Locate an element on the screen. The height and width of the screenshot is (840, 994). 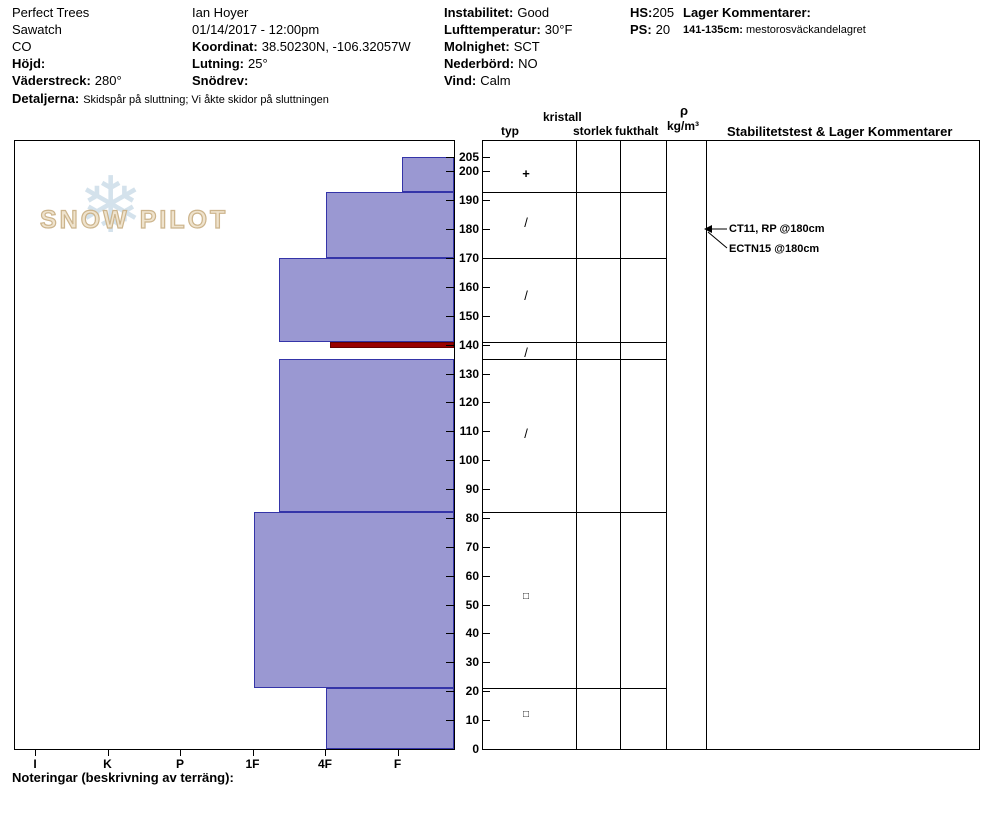
details-label: Detaljerna: is located at coordinates (46, 98).